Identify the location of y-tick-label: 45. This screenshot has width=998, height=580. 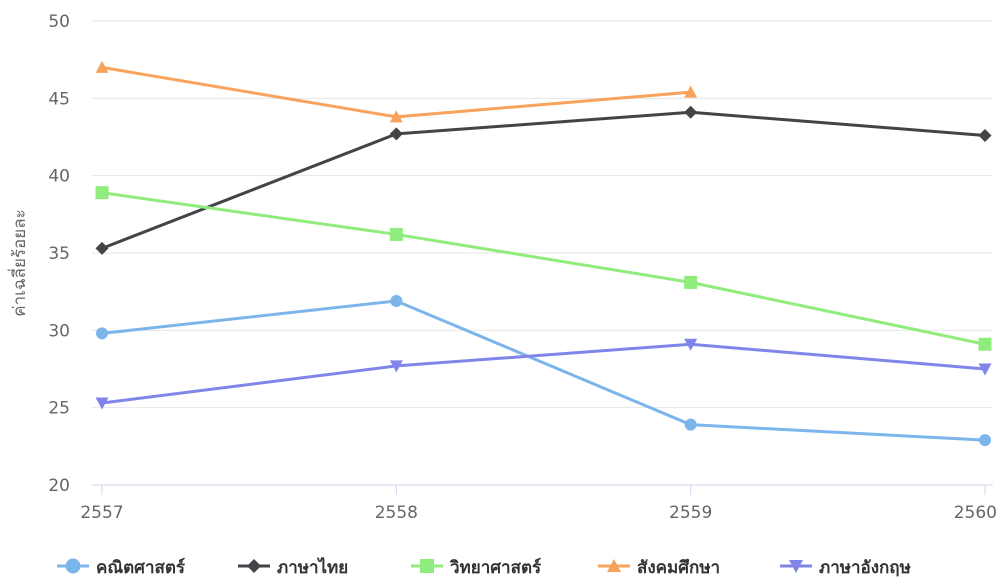
(59, 99).